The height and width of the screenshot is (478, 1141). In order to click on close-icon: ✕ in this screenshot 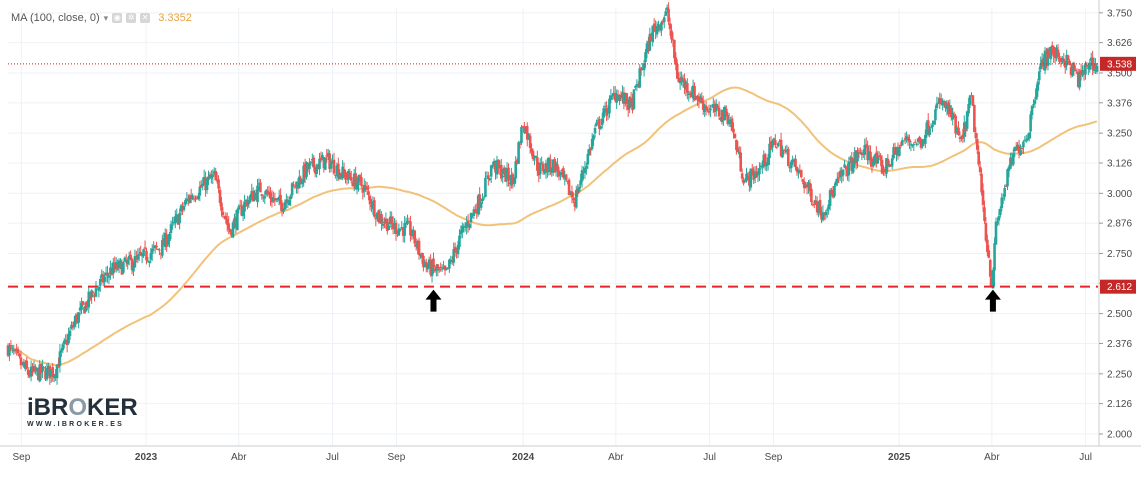, I will do `click(145, 18)`.